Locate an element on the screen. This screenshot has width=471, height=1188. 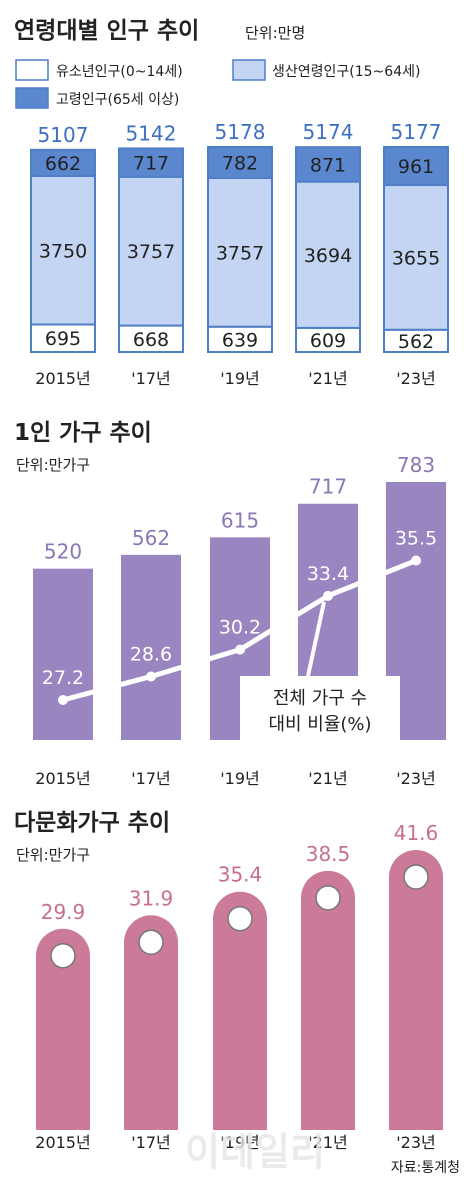
segment-value-label: 3750 is located at coordinates (63, 251).